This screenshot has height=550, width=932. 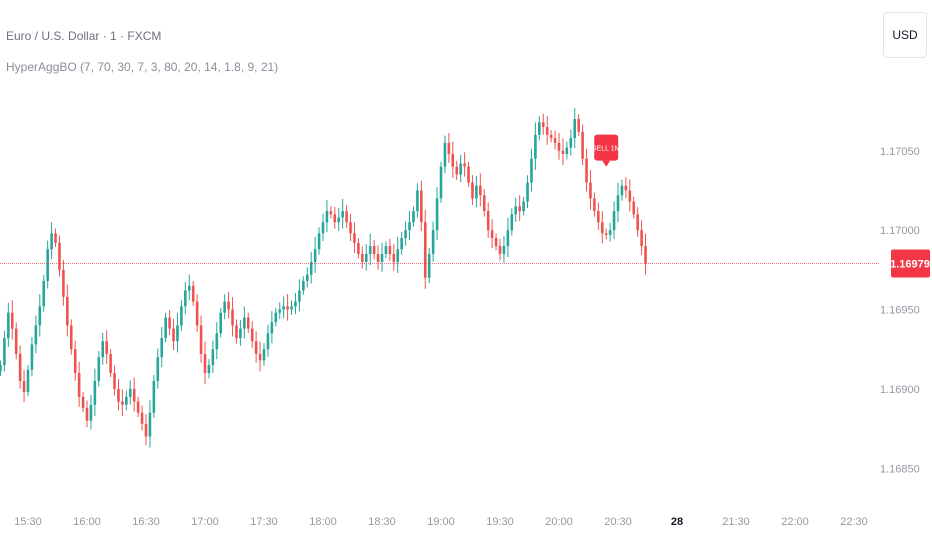 I want to click on sell-marker: SELL 1M, so click(x=606, y=150).